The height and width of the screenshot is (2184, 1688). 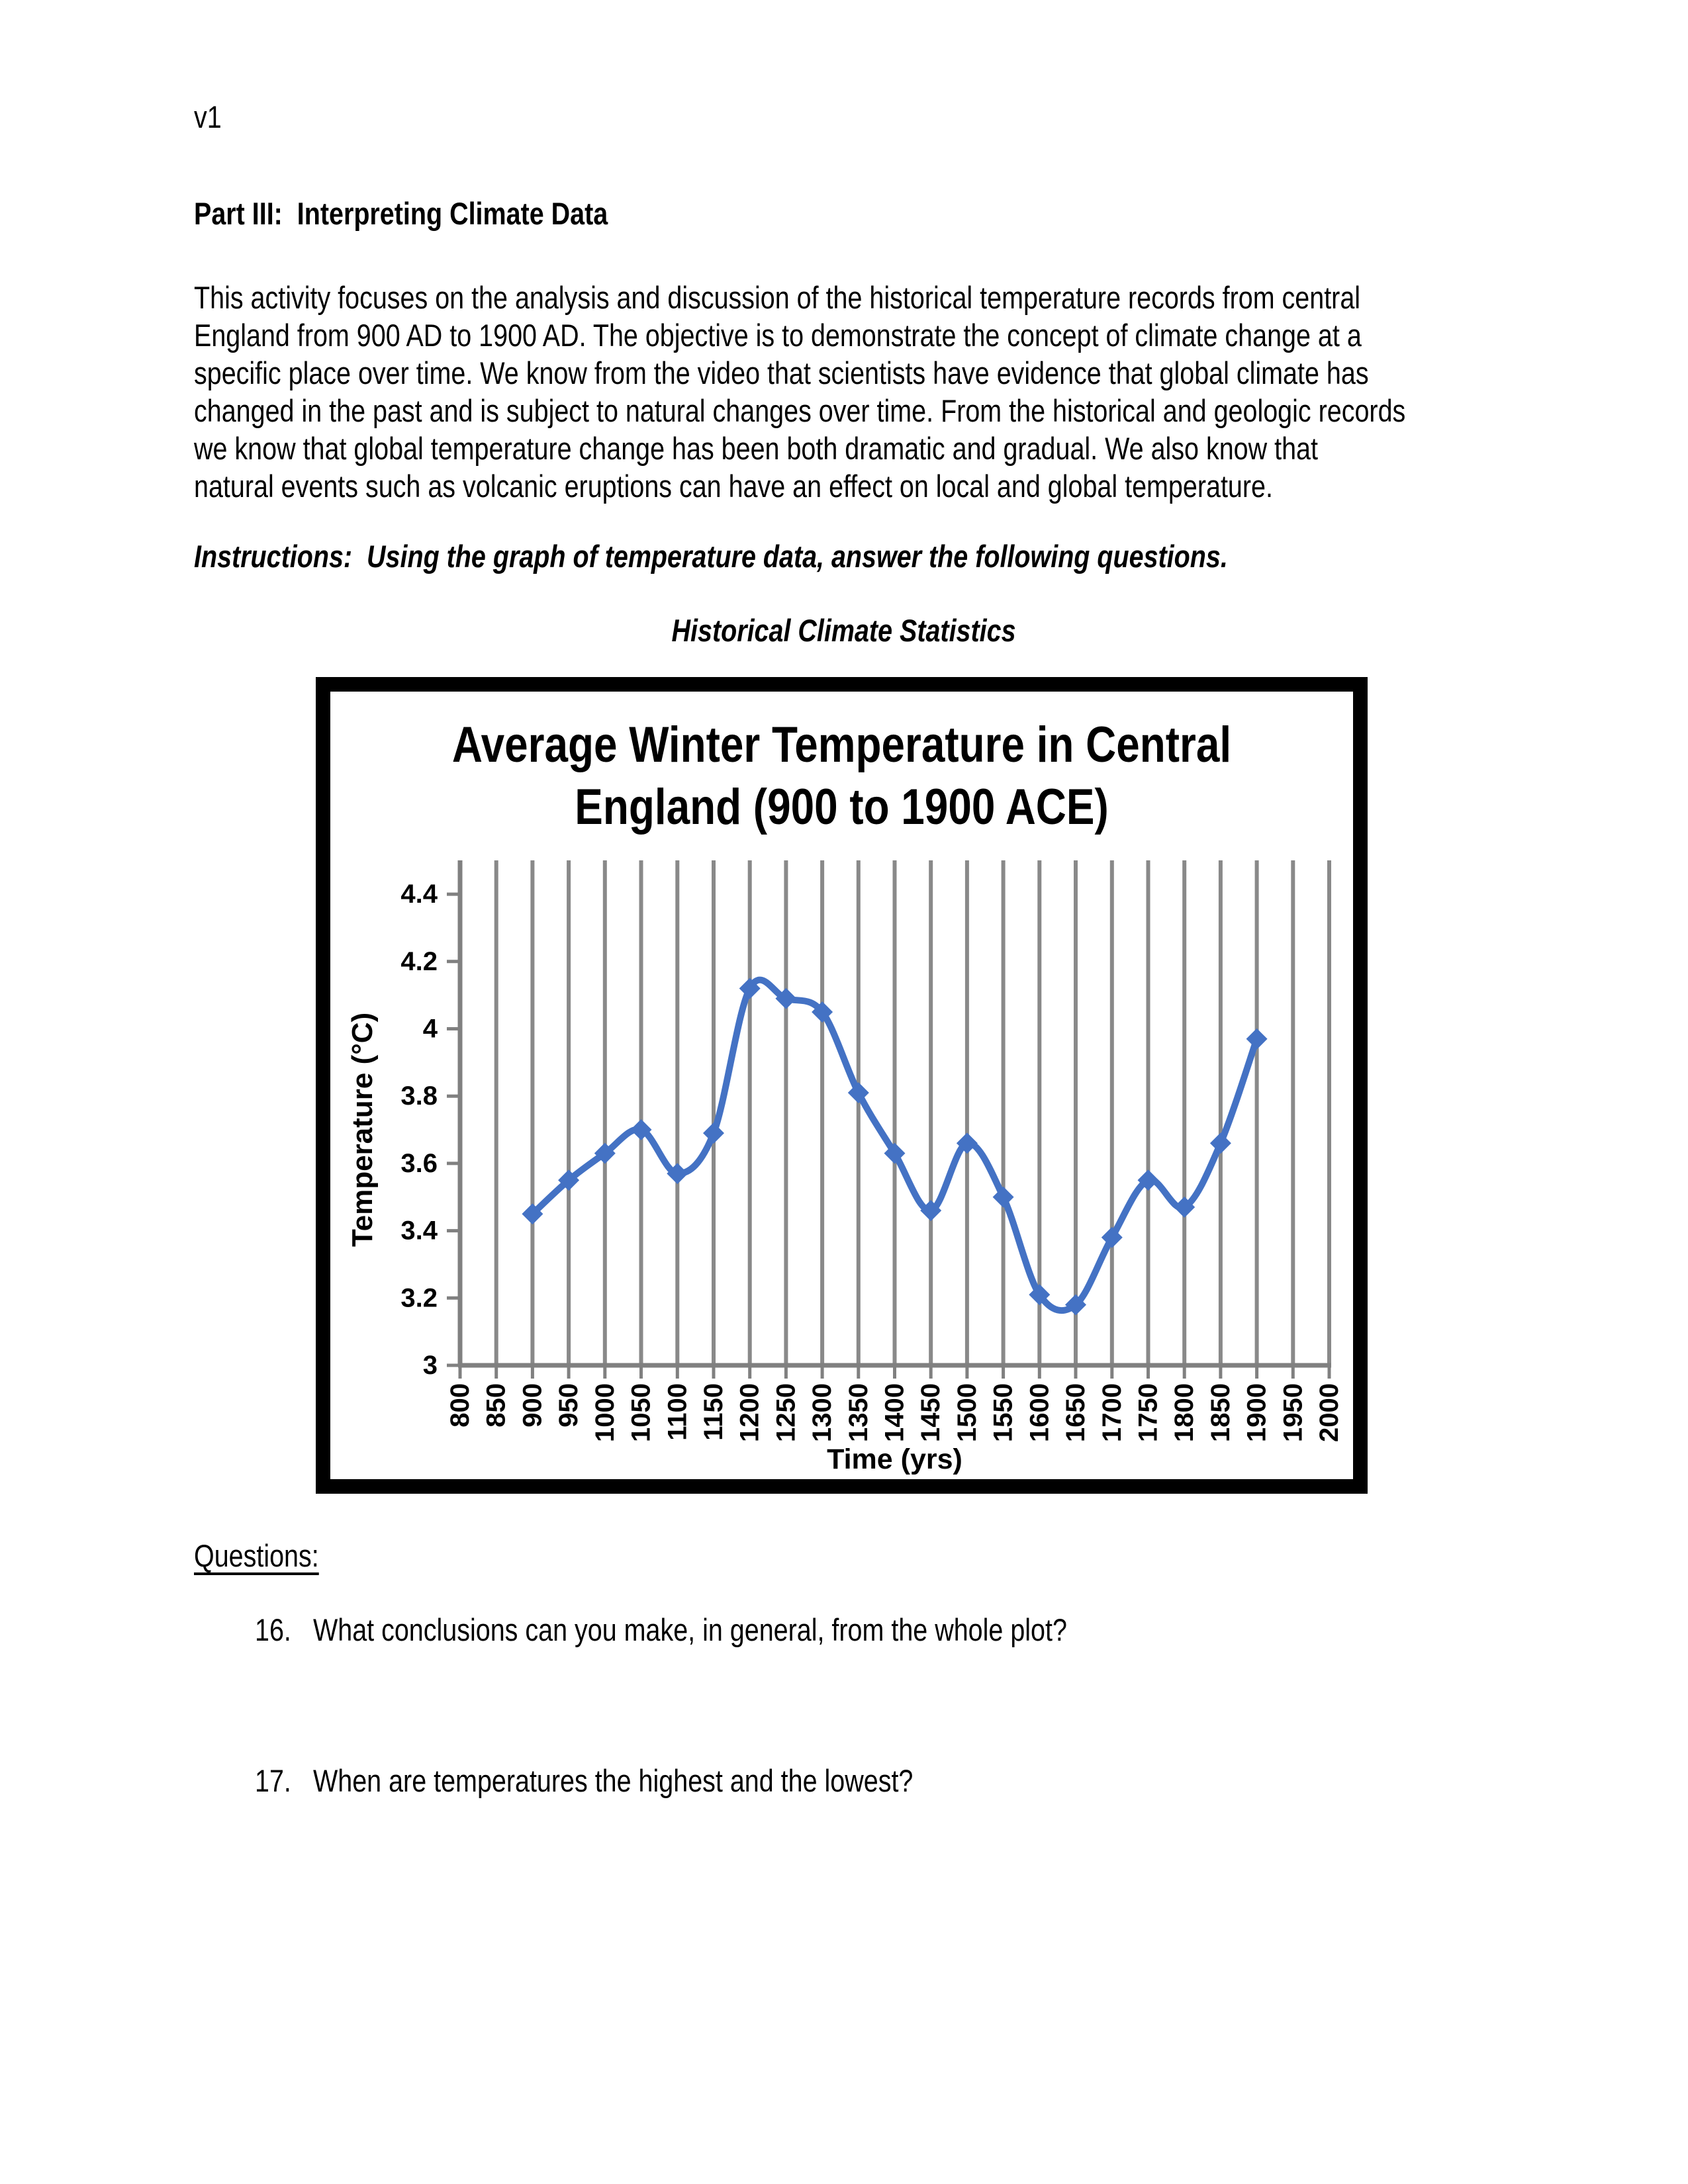 I want to click on svg-text: 900, so click(x=532, y=1405).